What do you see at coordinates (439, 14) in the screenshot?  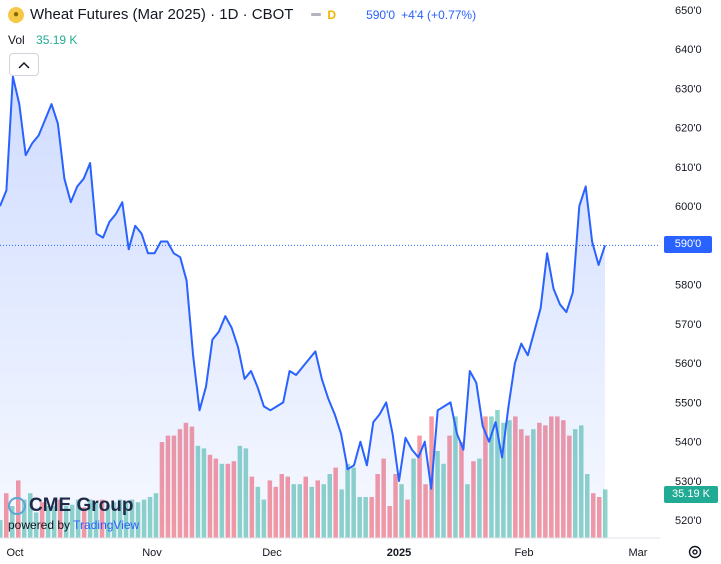 I see `price-change: +4'4 (+0.77%)` at bounding box center [439, 14].